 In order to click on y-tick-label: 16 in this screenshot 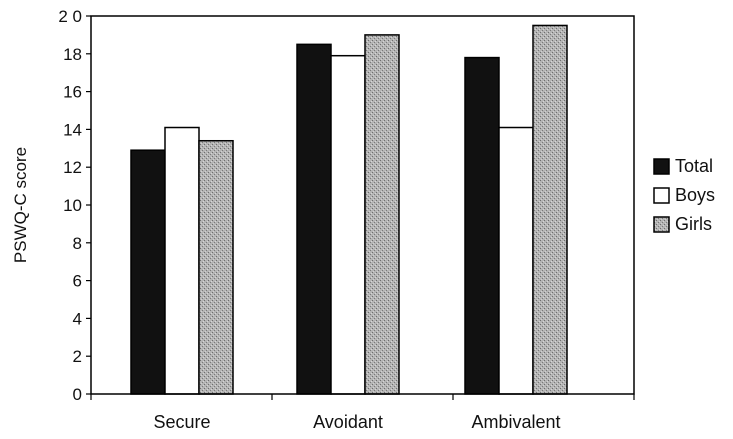, I will do `click(72, 92)`.